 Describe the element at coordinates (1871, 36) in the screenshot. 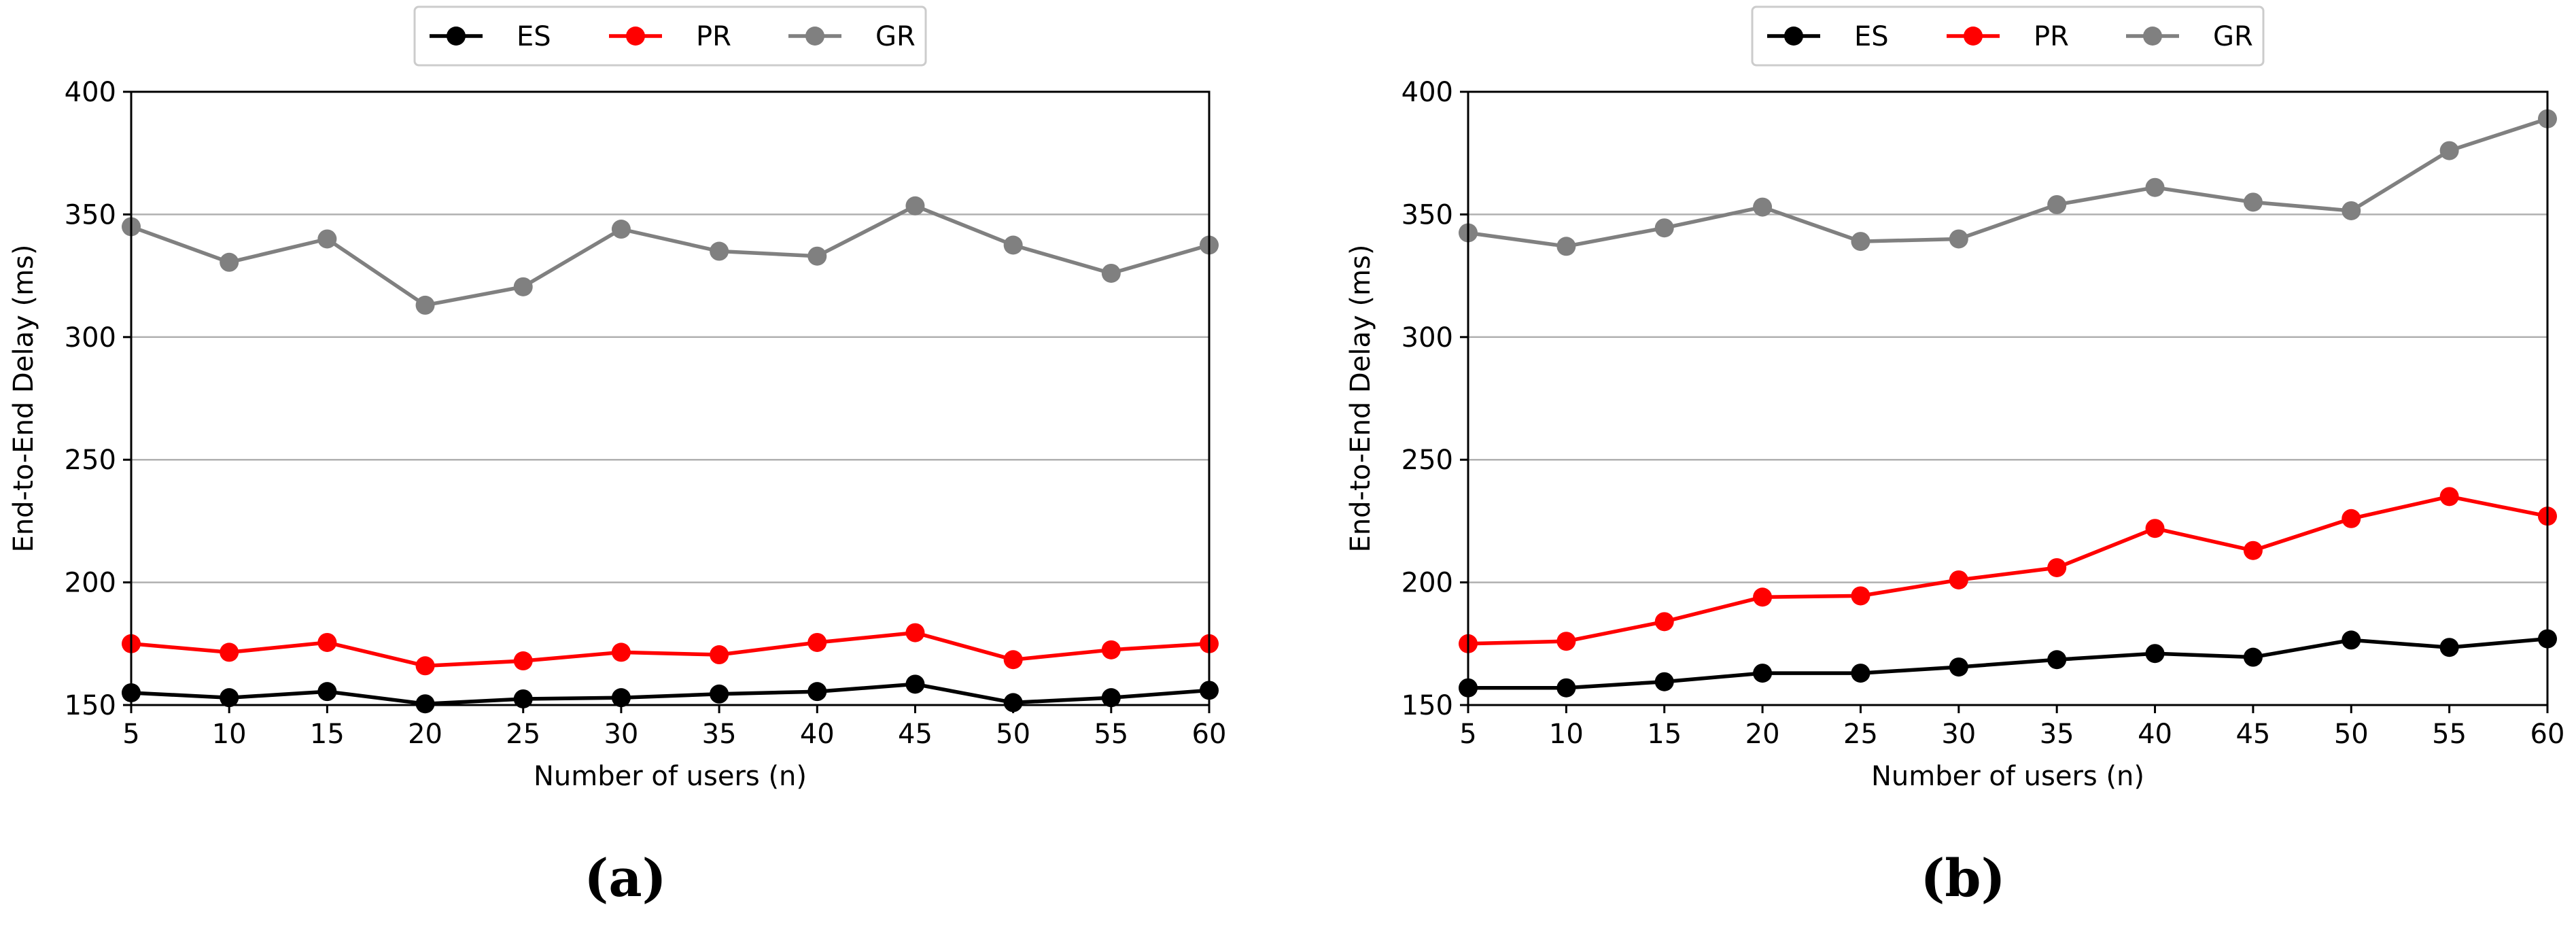

I see `legend-label-es: ES` at that location.